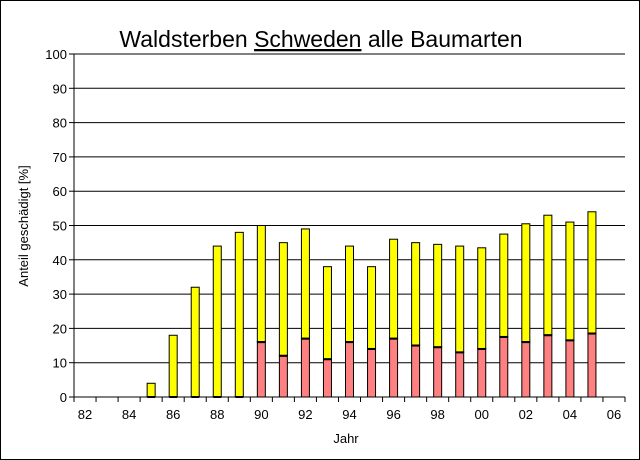  What do you see at coordinates (60, 294) in the screenshot?
I see `y-tick-label: 30` at bounding box center [60, 294].